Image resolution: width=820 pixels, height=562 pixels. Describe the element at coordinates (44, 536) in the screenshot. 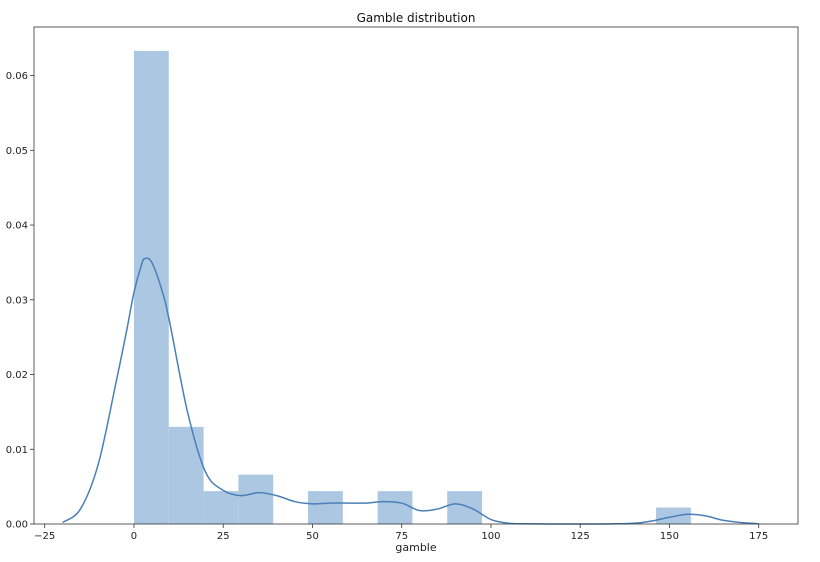

I see `x-tick-label: −25` at that location.